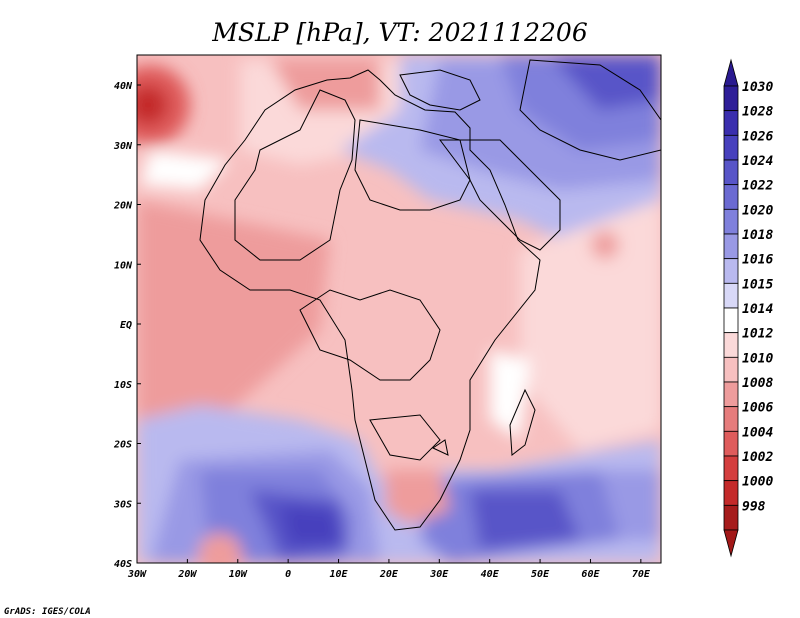  I want to click on x-tick-label: 30W, so click(137, 574).